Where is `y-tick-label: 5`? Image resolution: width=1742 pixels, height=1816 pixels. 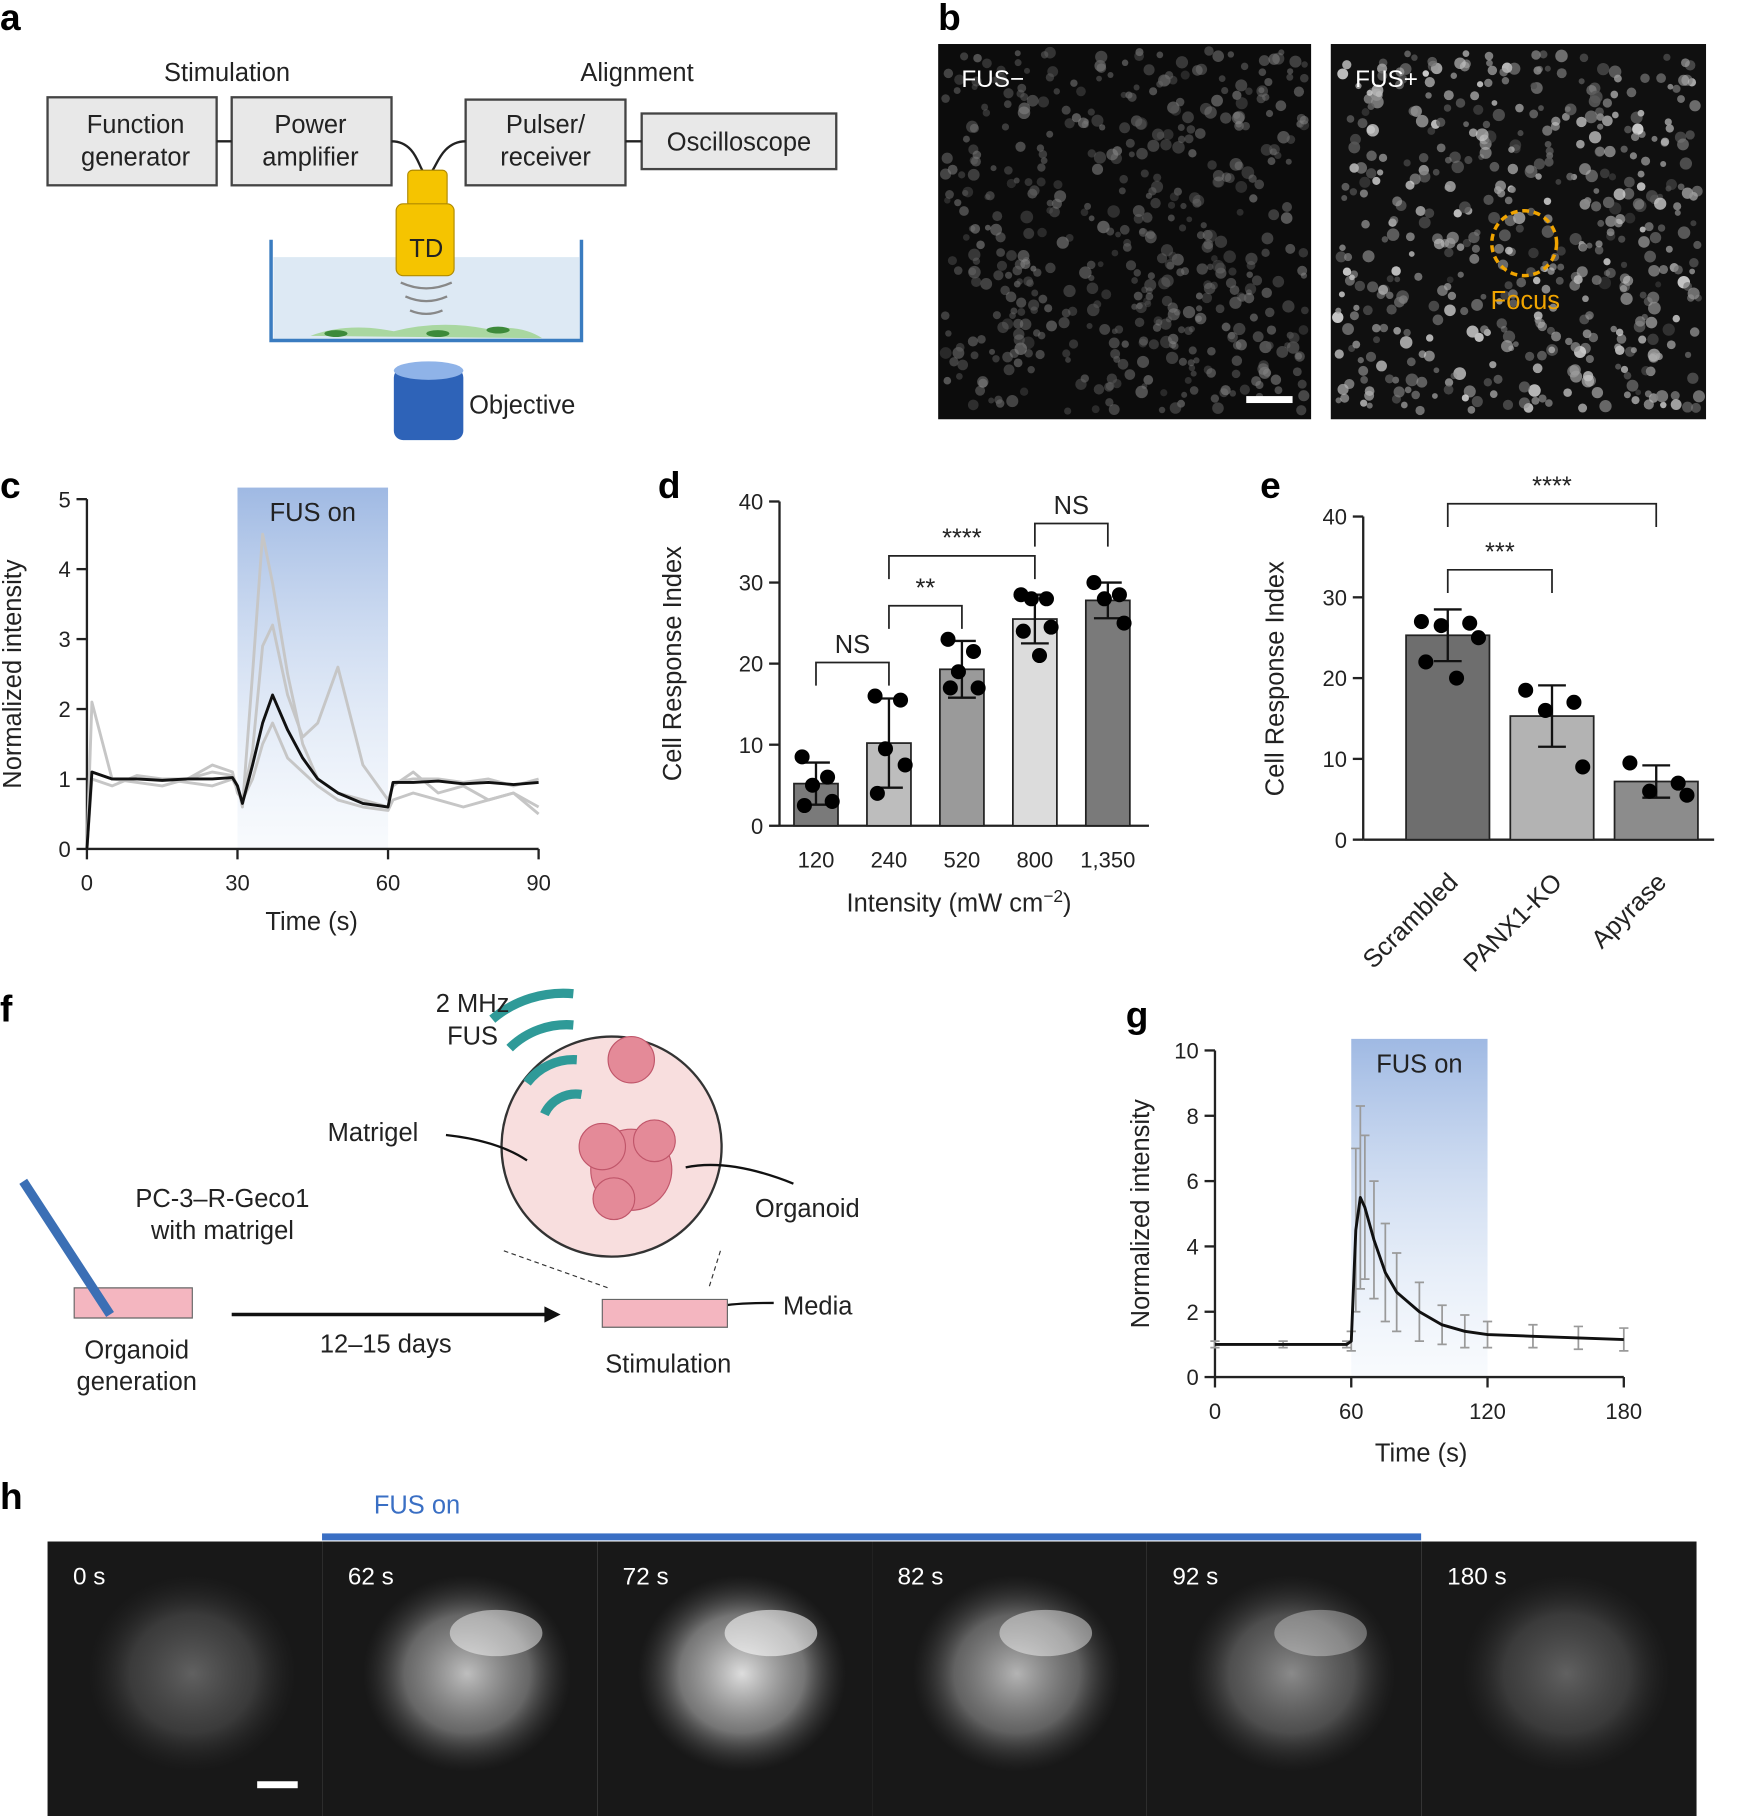
y-tick-label: 5 is located at coordinates (64, 499).